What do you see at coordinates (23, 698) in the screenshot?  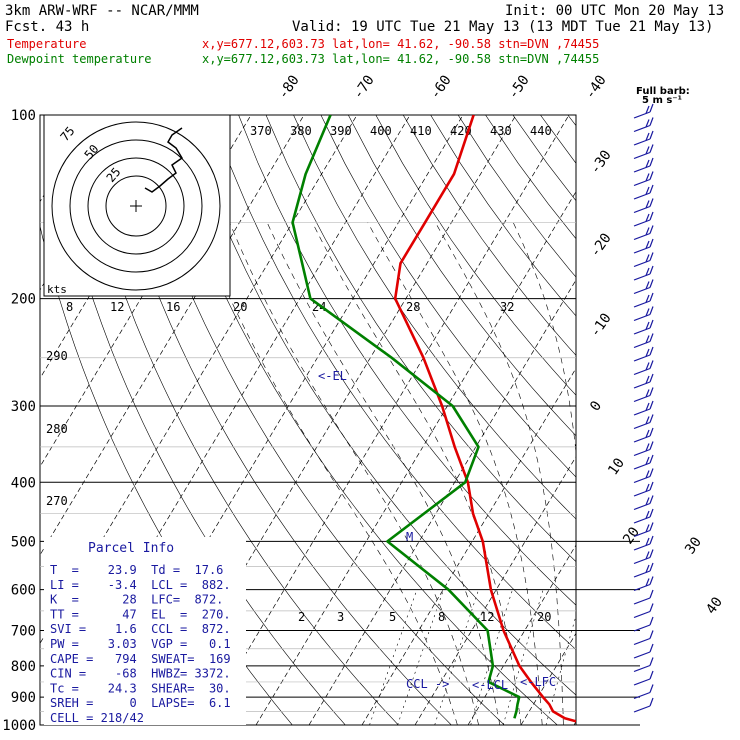 I see `pressure-label: 900` at bounding box center [23, 698].